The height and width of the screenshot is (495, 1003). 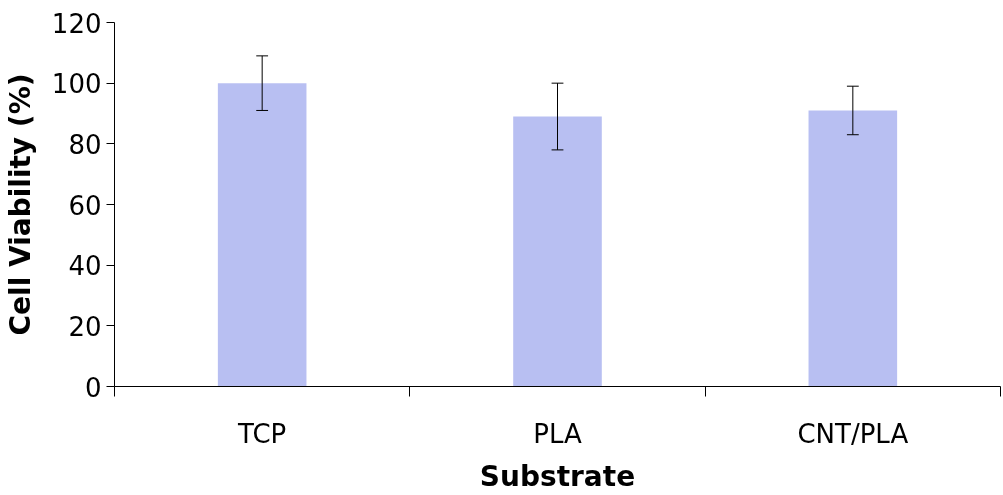 What do you see at coordinates (76, 84) in the screenshot?
I see `y-tick-label: 100` at bounding box center [76, 84].